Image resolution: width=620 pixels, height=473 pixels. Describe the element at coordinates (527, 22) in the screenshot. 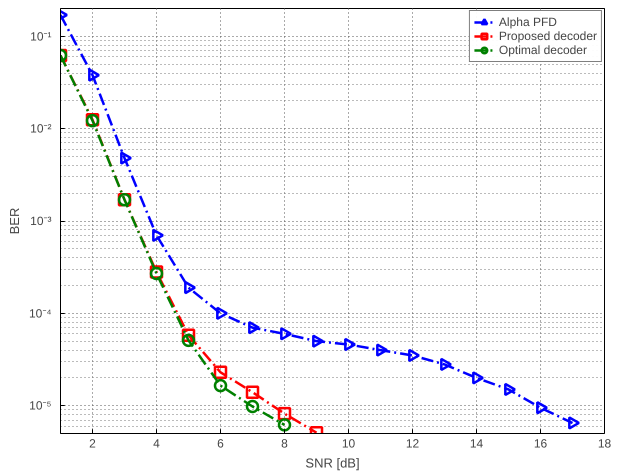

I see `legend-label: Alpha PFD` at that location.